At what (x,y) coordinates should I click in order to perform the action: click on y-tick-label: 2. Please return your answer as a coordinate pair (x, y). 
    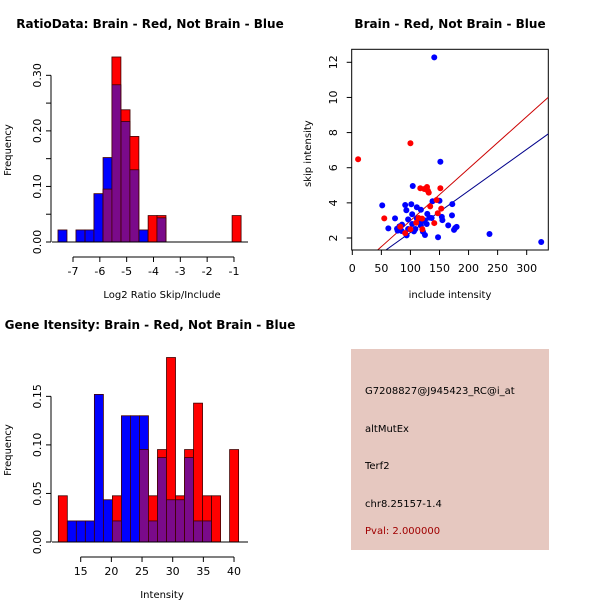
    Looking at the image, I should click on (333, 238).